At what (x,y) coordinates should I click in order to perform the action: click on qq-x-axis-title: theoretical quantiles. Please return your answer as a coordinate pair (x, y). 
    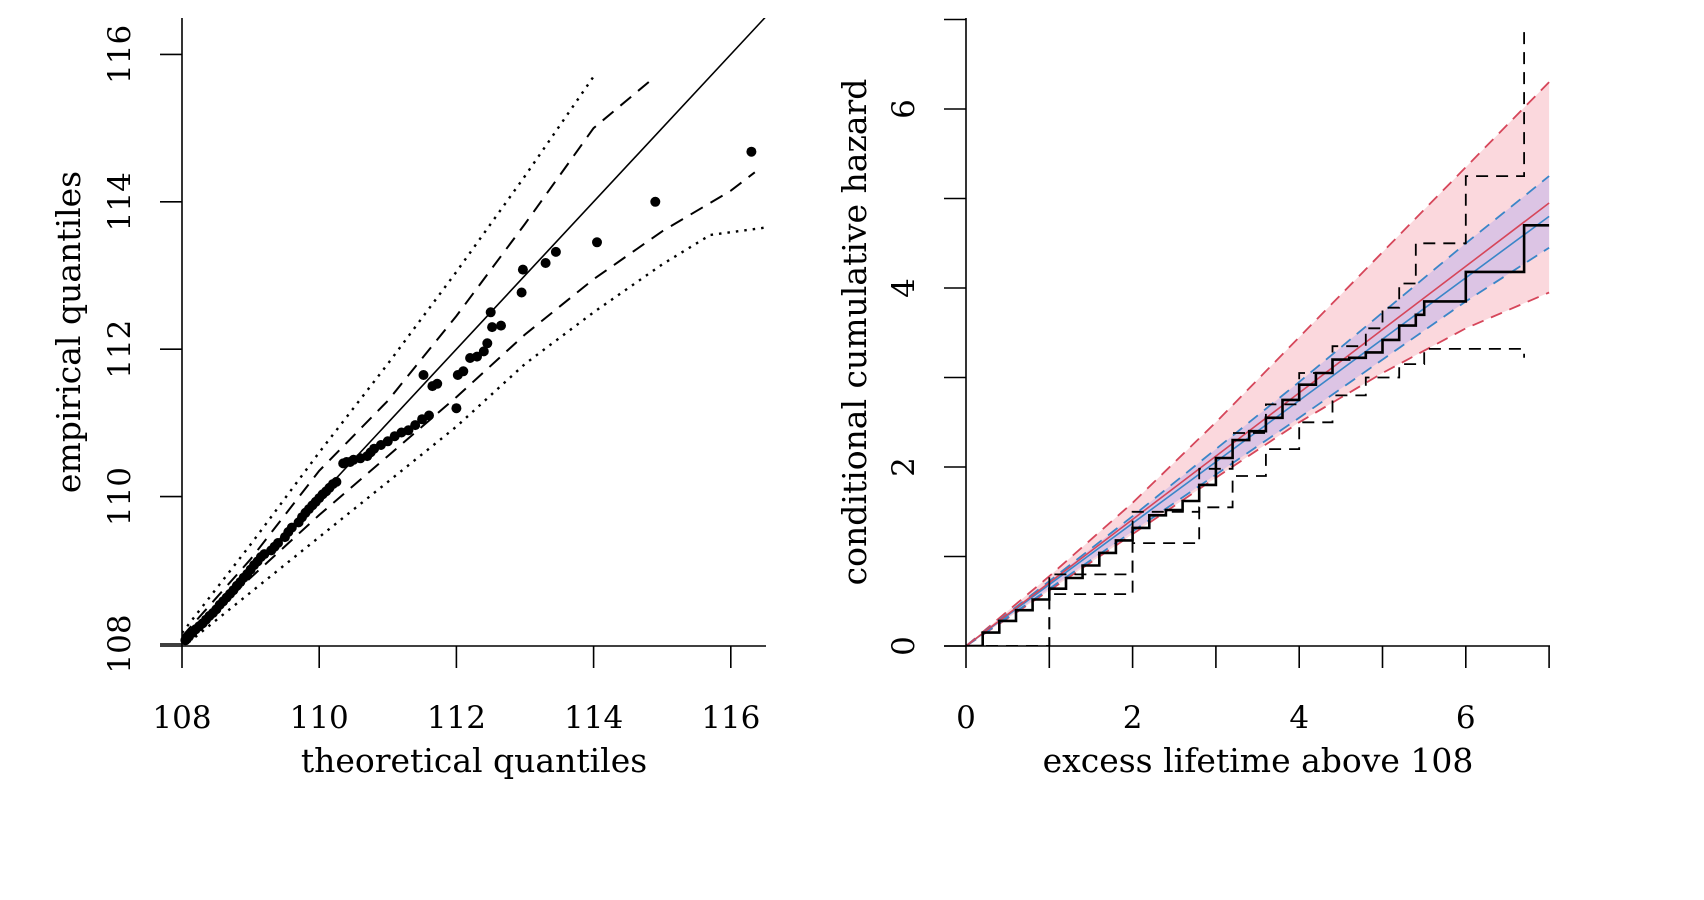
    Looking at the image, I should click on (474, 760).